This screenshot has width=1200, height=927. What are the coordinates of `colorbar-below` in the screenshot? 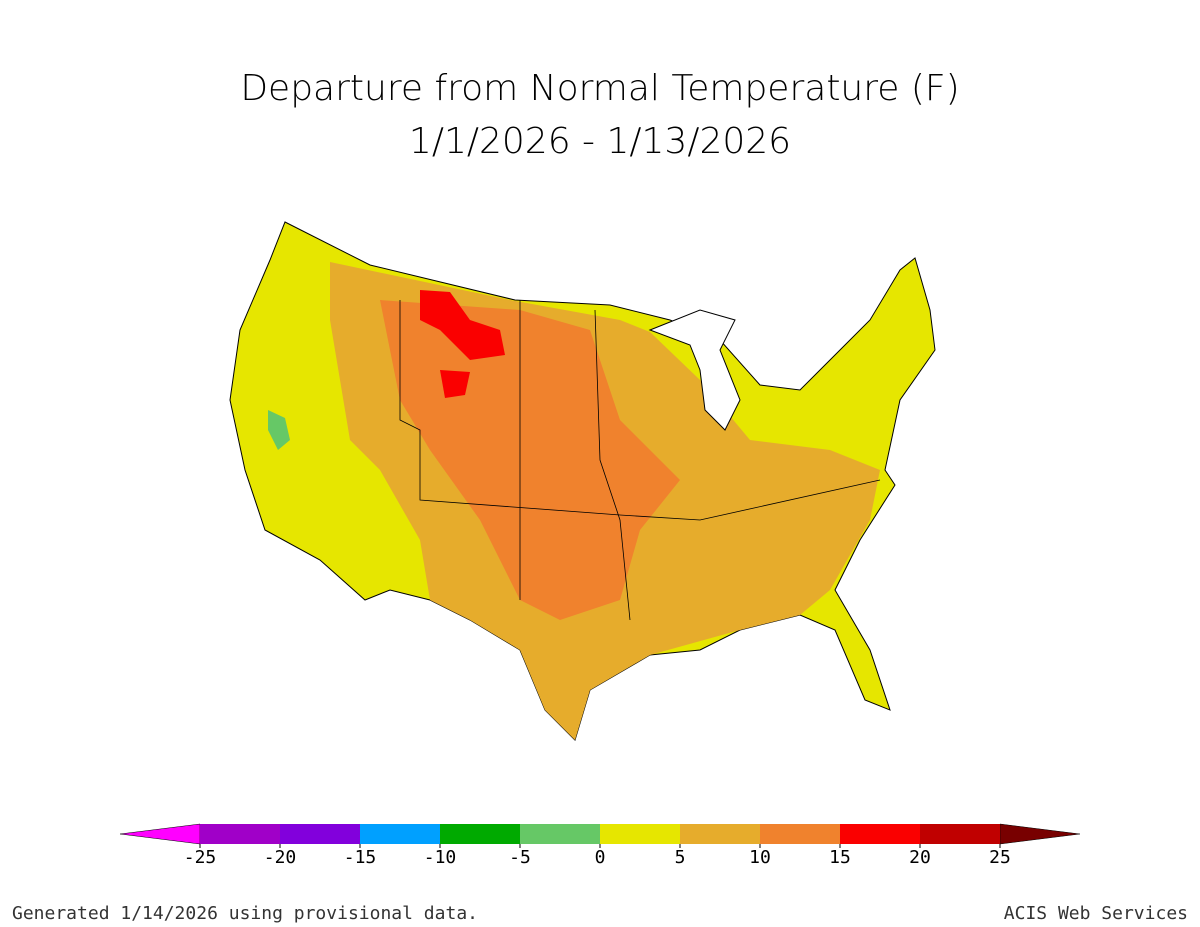 It's located at (160, 834).